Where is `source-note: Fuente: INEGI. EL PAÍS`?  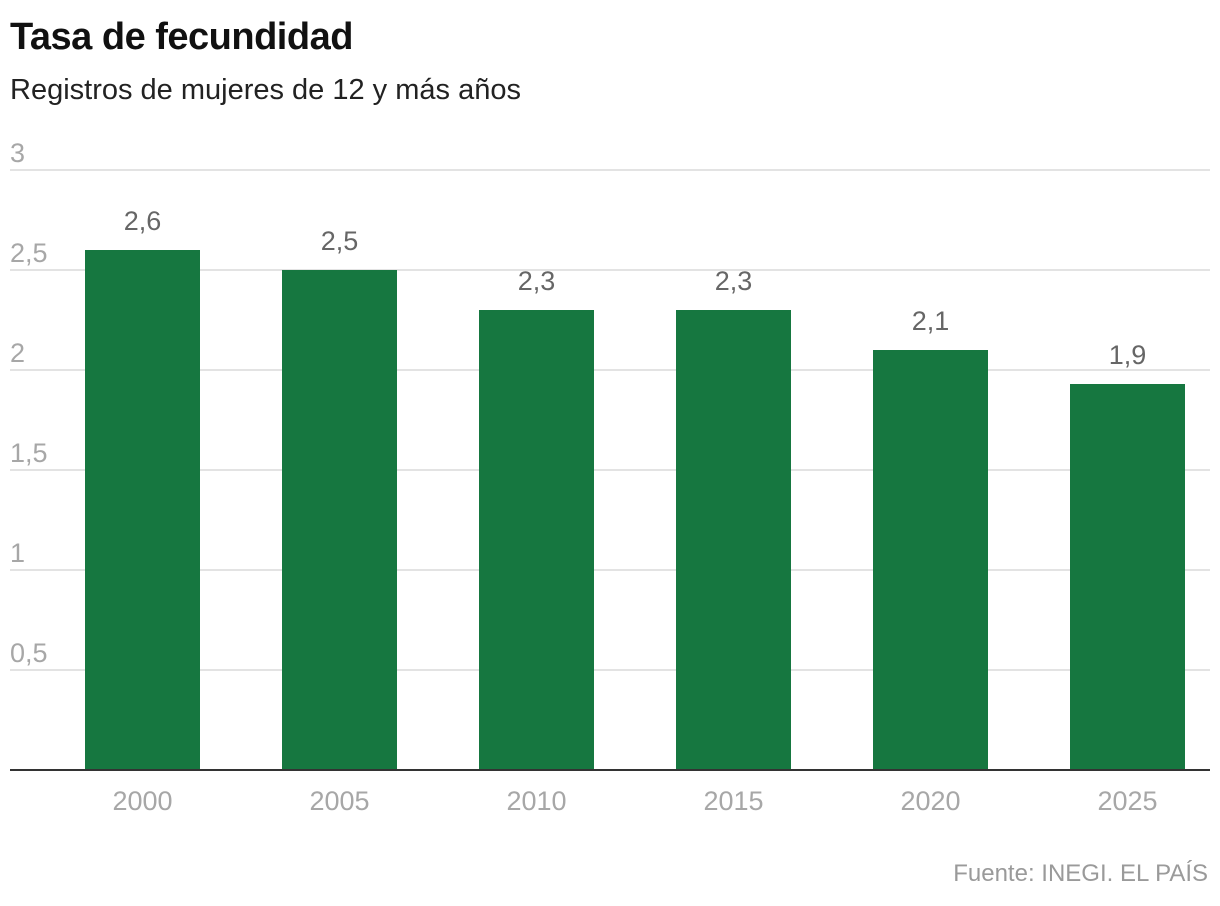
source-note: Fuente: INEGI. EL PAÍS is located at coordinates (1080, 873).